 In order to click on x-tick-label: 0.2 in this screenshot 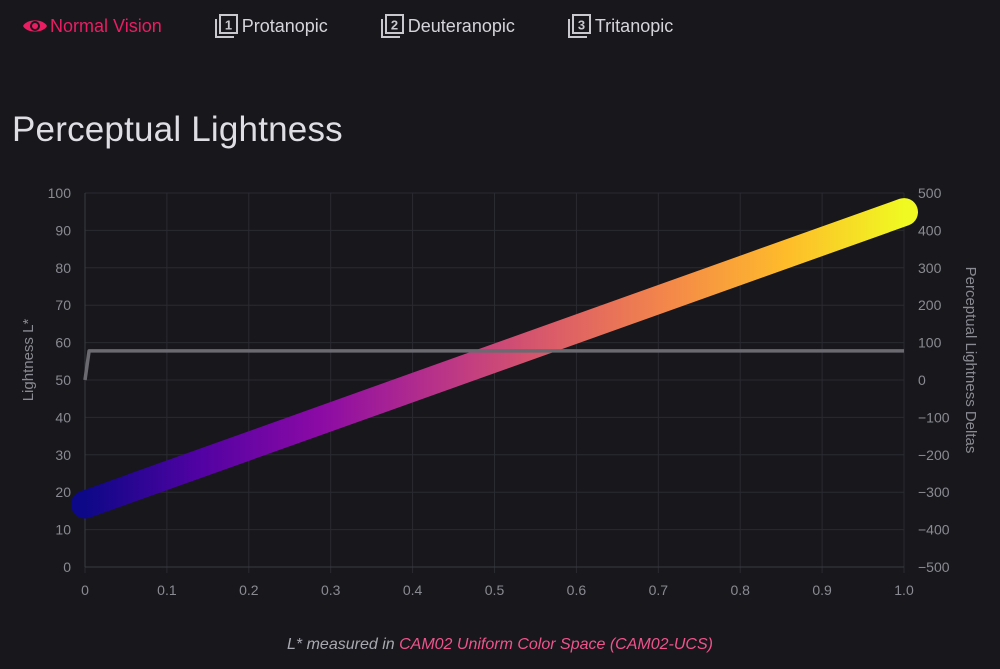, I will do `click(249, 590)`.